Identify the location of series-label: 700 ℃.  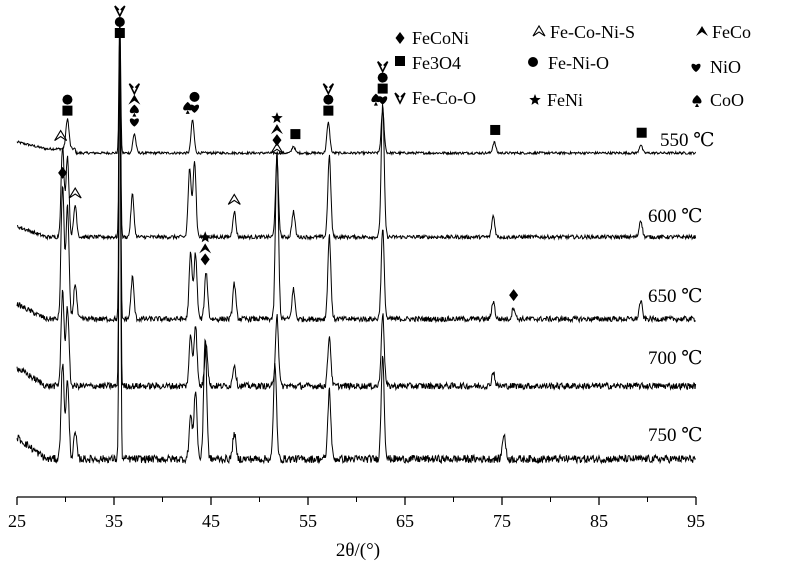
(675, 358).